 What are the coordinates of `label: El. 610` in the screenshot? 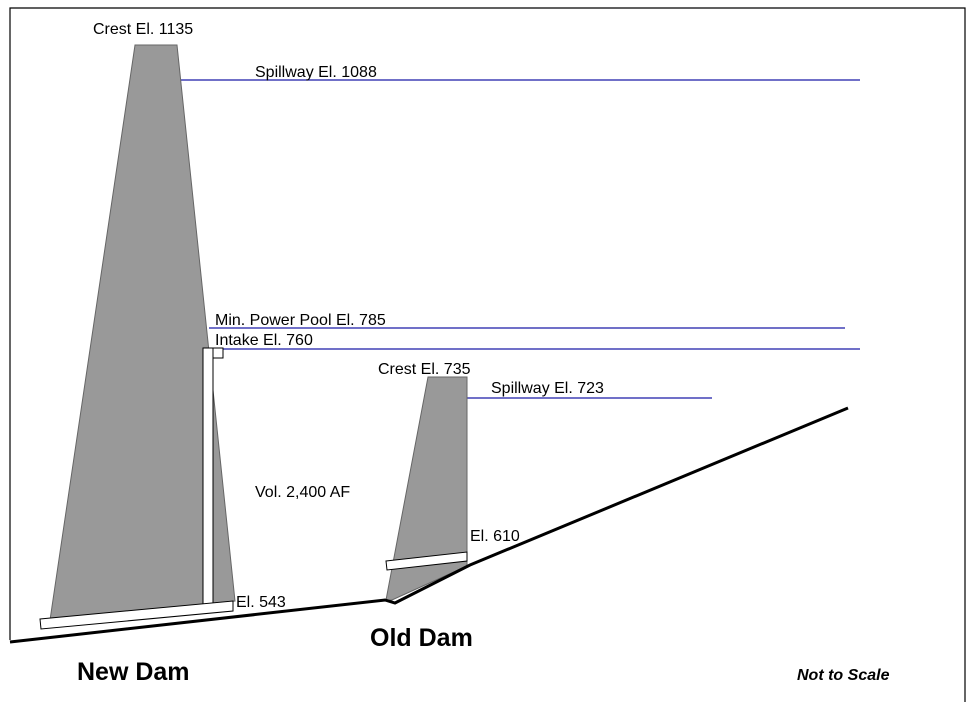 It's located at (495, 536).